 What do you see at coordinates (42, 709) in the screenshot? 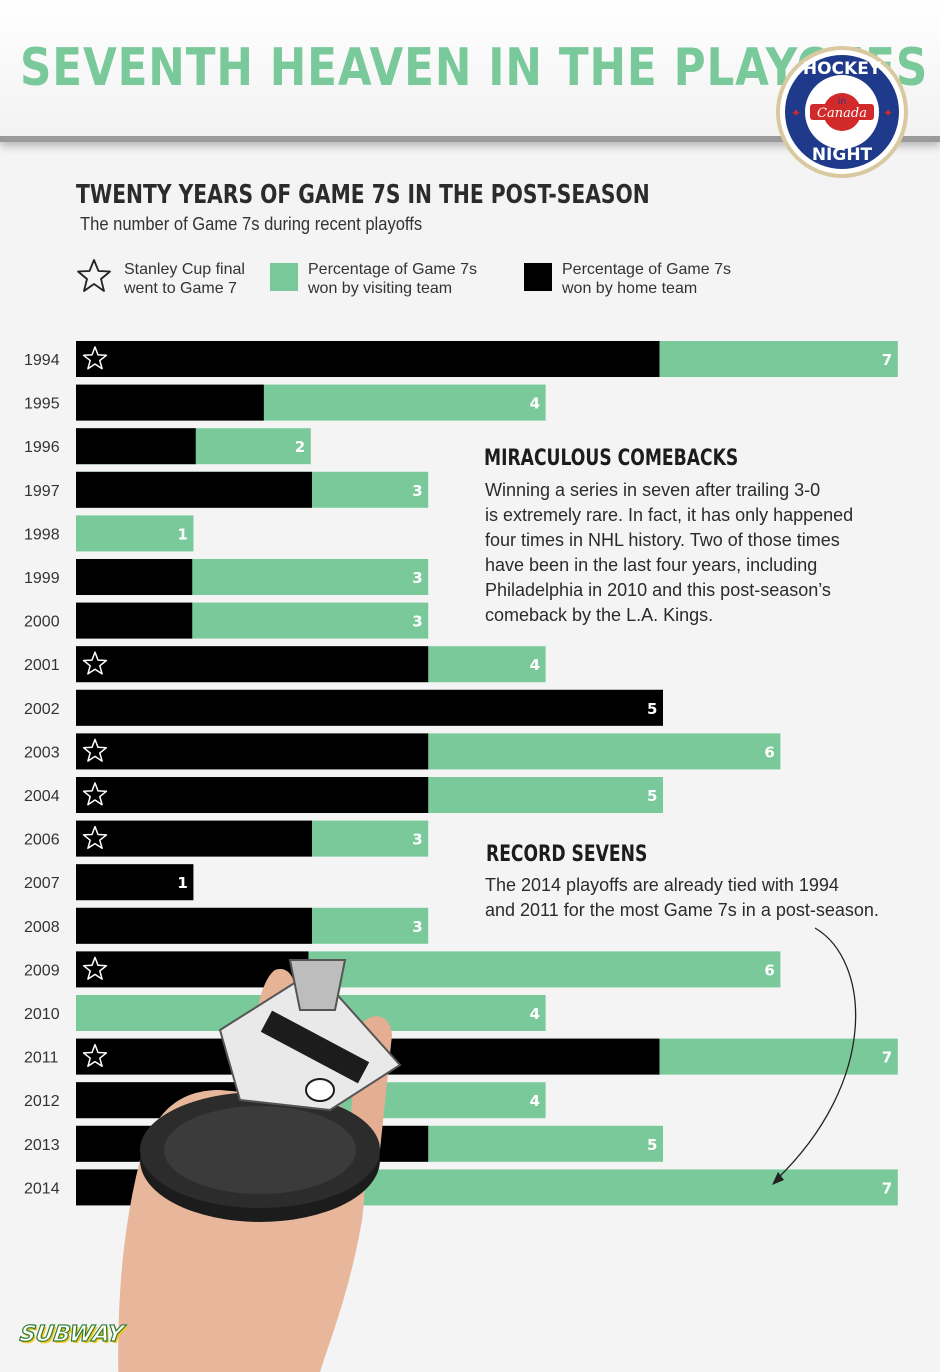
I see `year-label-2002: 2002` at bounding box center [42, 709].